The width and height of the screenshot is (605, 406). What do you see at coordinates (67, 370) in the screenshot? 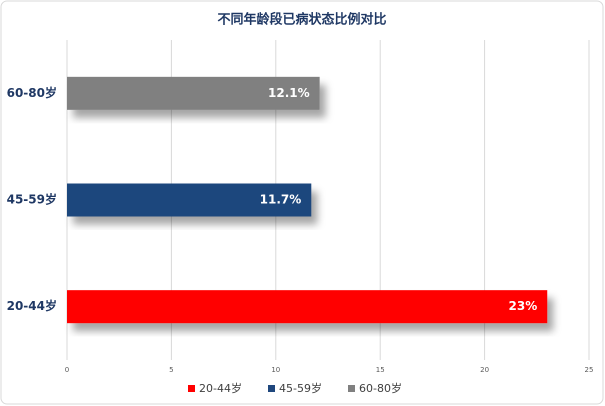
I see `x-tick-label: 0` at bounding box center [67, 370].